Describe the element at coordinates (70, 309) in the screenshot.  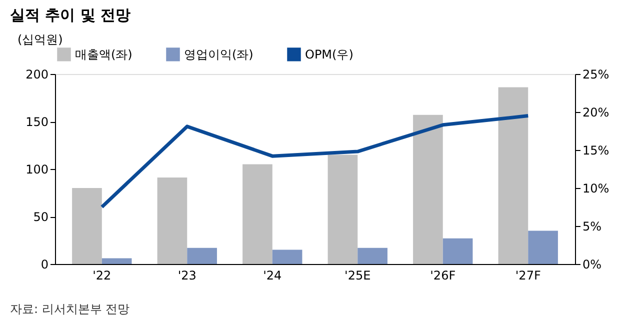
I see `text: 자료: 리서치본부 전망` at that location.